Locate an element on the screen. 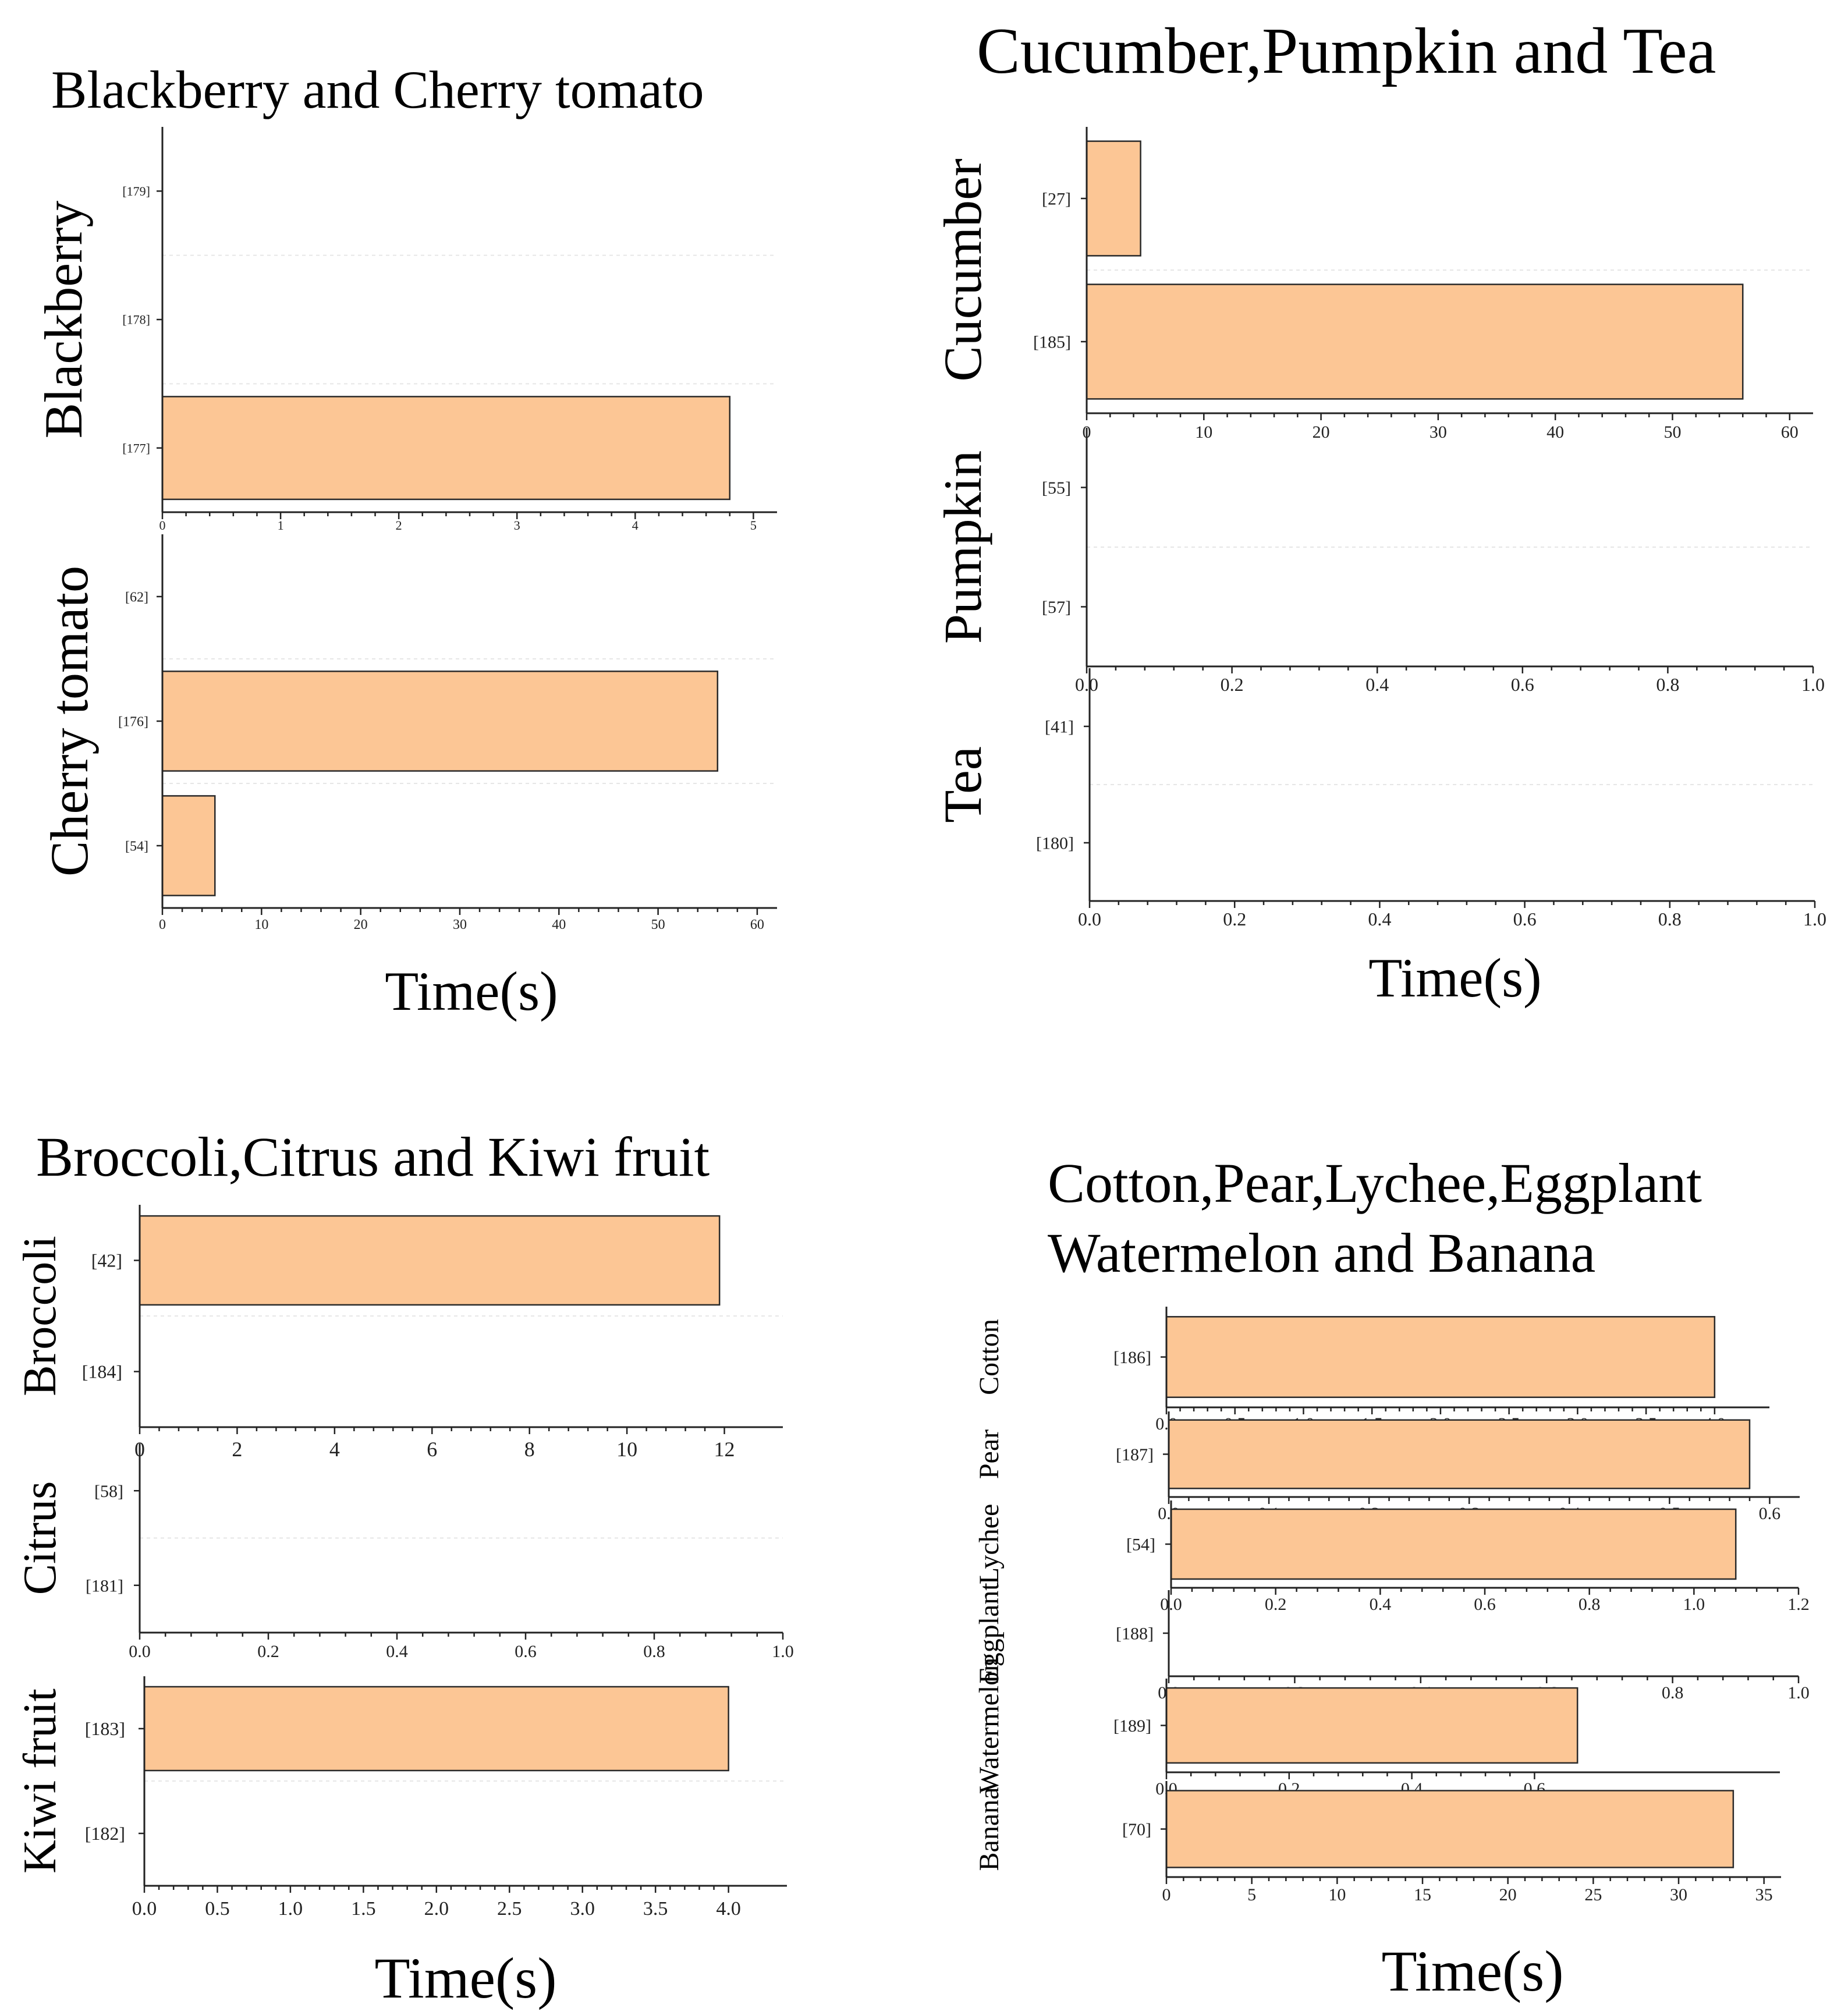 Image resolution: width=1848 pixels, height=2015 pixels. panel-title: Cucumber,Pumpkin and Tea is located at coordinates (1346, 51).